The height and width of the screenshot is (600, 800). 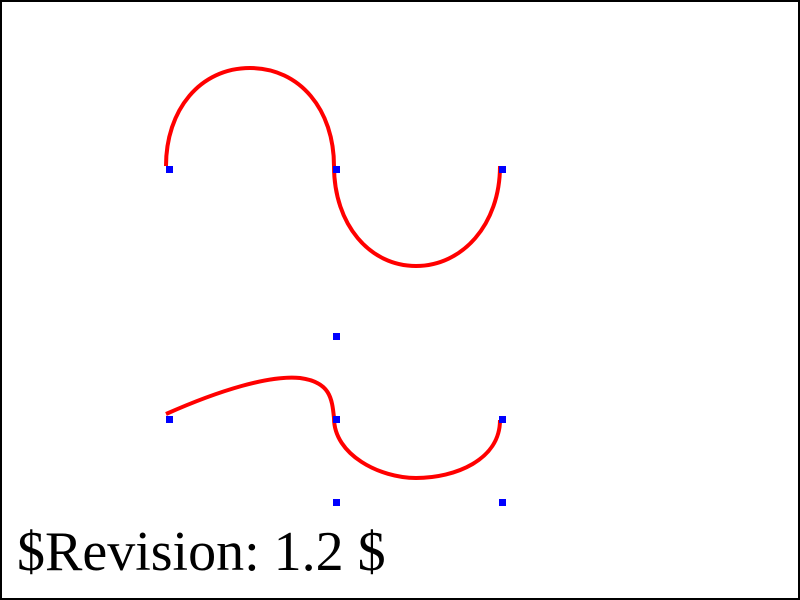 What do you see at coordinates (333, 428) in the screenshot?
I see `bottom-curve-path` at bounding box center [333, 428].